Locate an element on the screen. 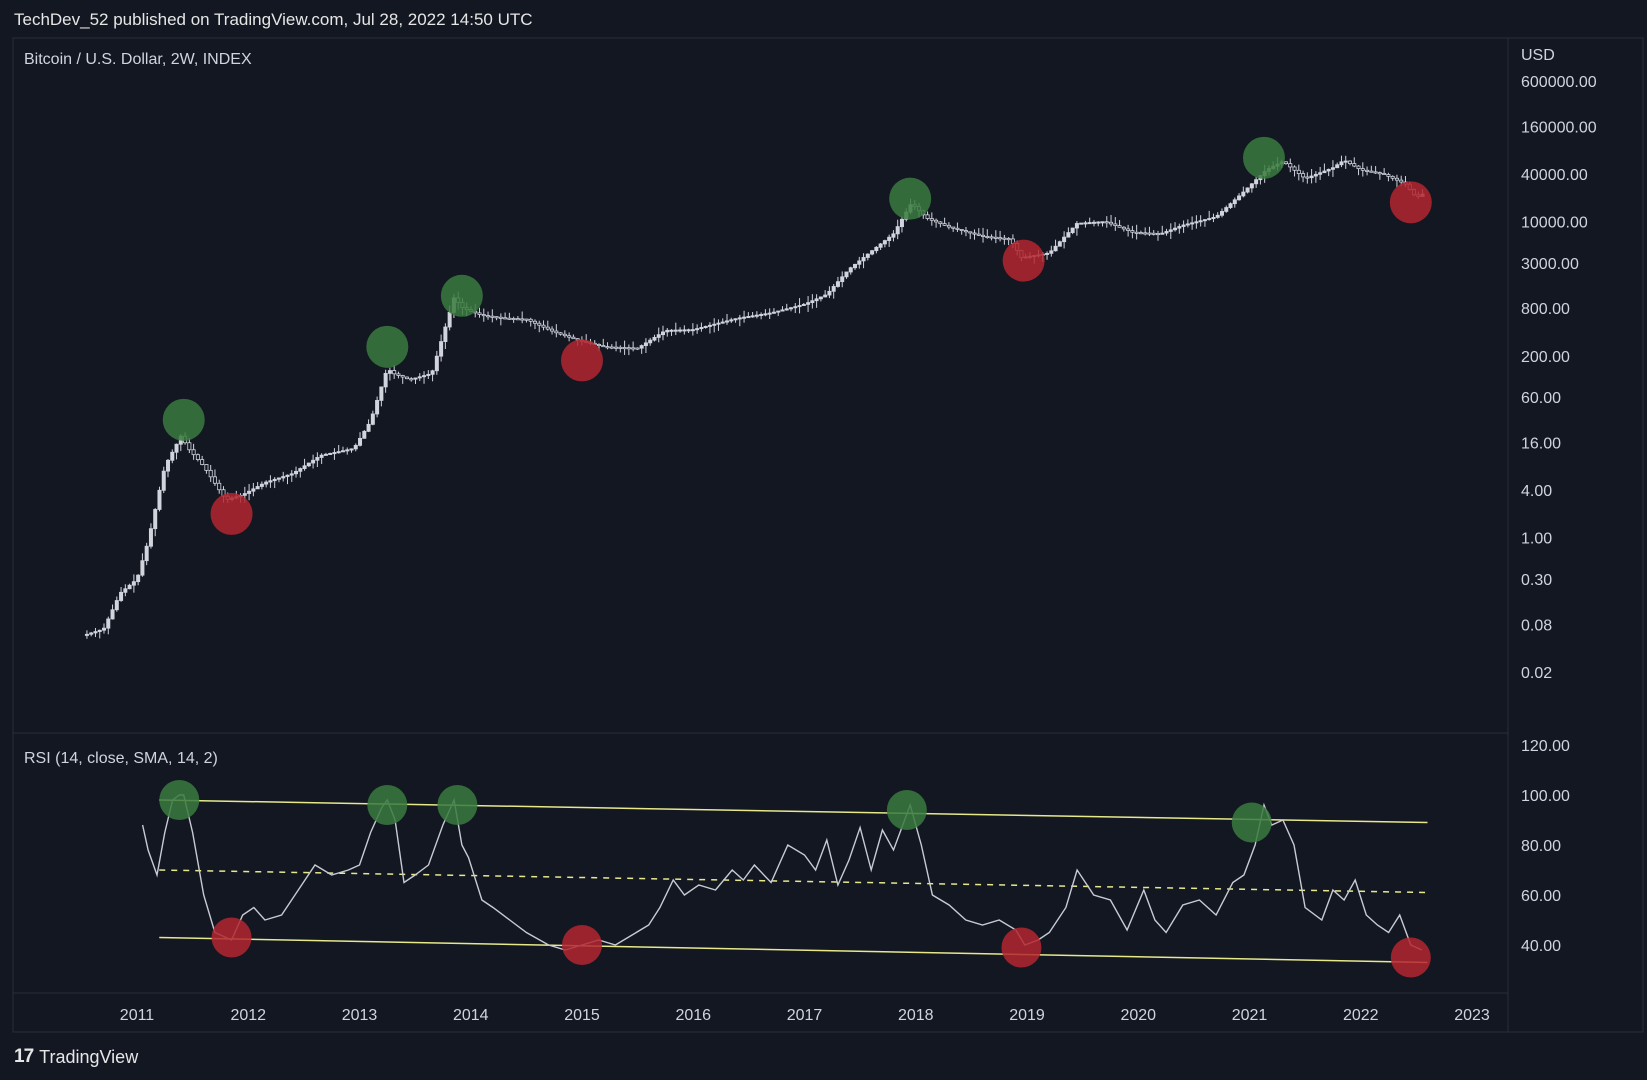  price-tick-11: 0.30 is located at coordinates (1536, 580).